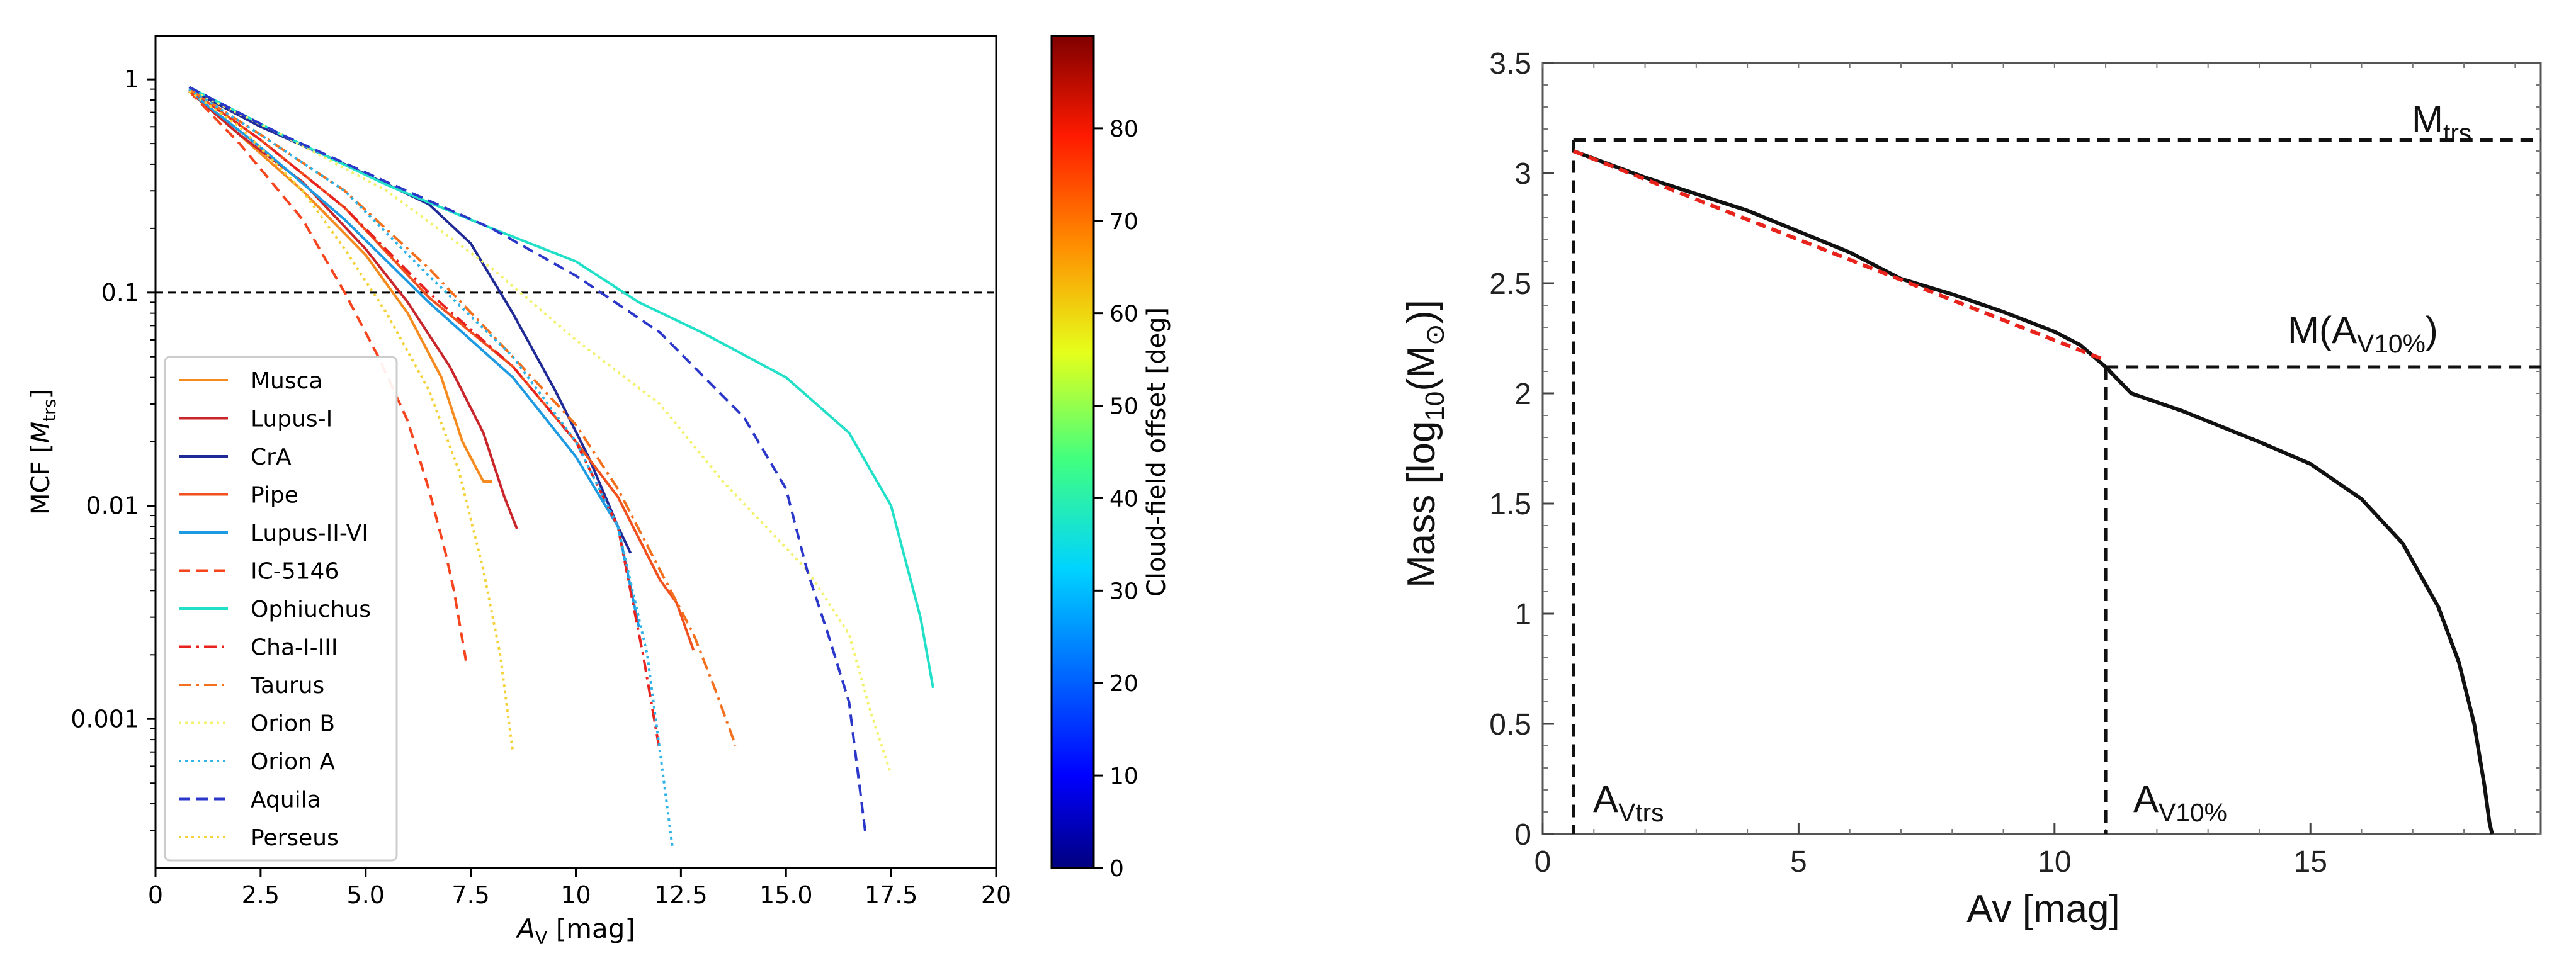 This screenshot has height=963, width=2576. What do you see at coordinates (1123, 776) in the screenshot?
I see `colorbar-tick-label: 10` at bounding box center [1123, 776].